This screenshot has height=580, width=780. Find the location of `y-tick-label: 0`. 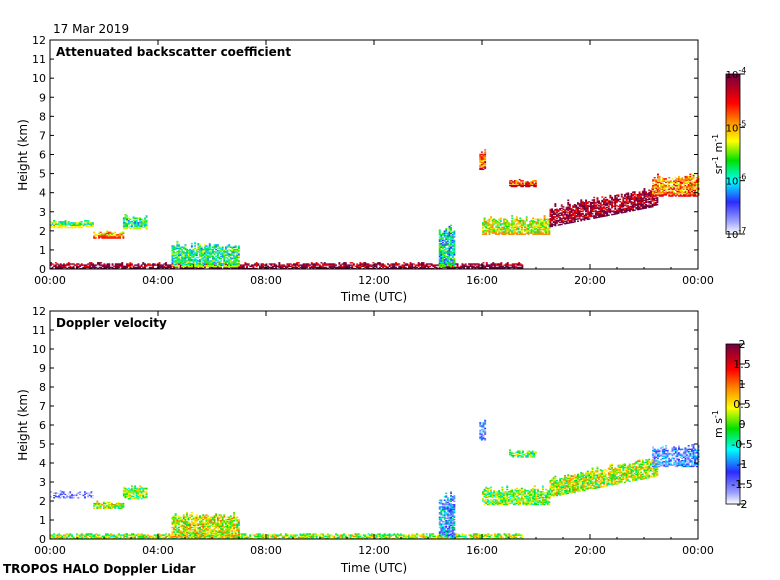

y-tick-label: 0 is located at coordinates (42, 269).